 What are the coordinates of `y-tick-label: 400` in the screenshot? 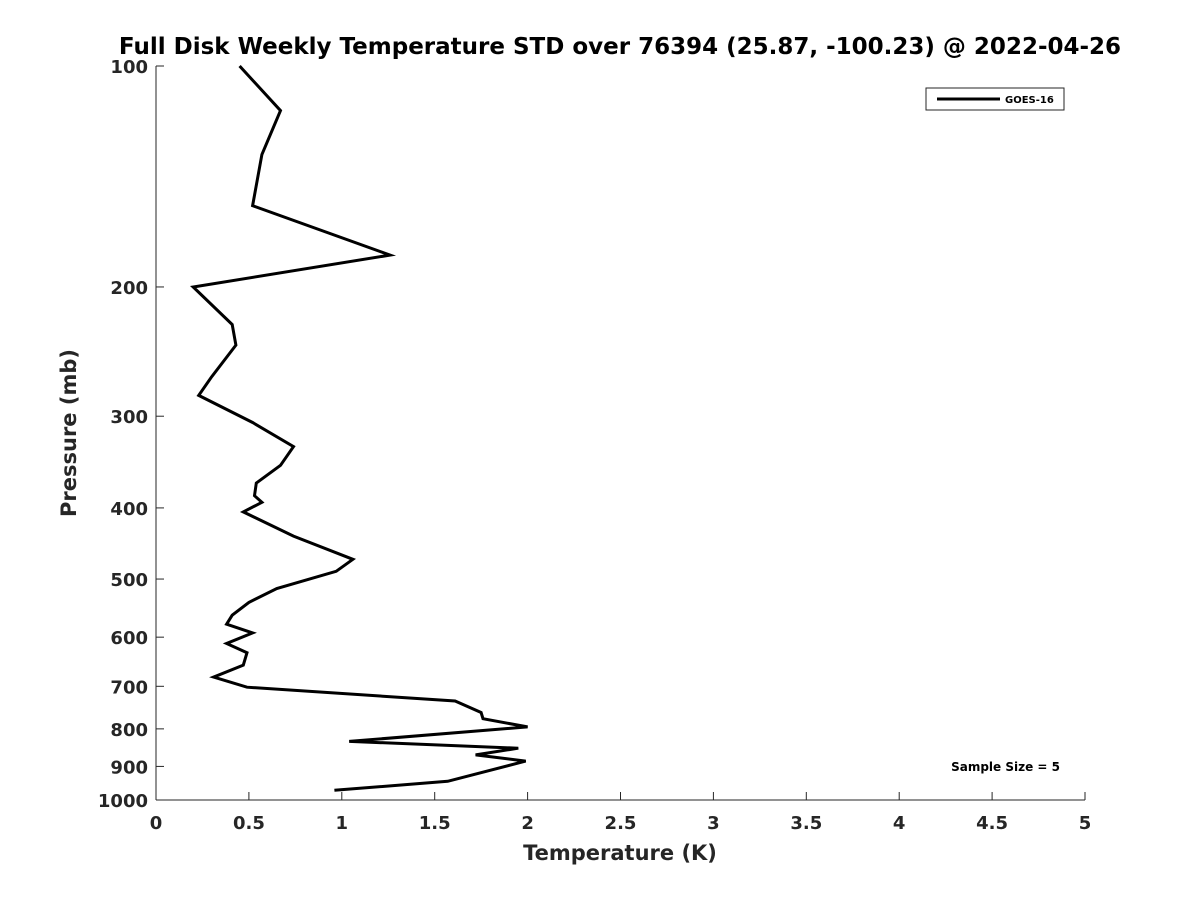 It's located at (129, 509).